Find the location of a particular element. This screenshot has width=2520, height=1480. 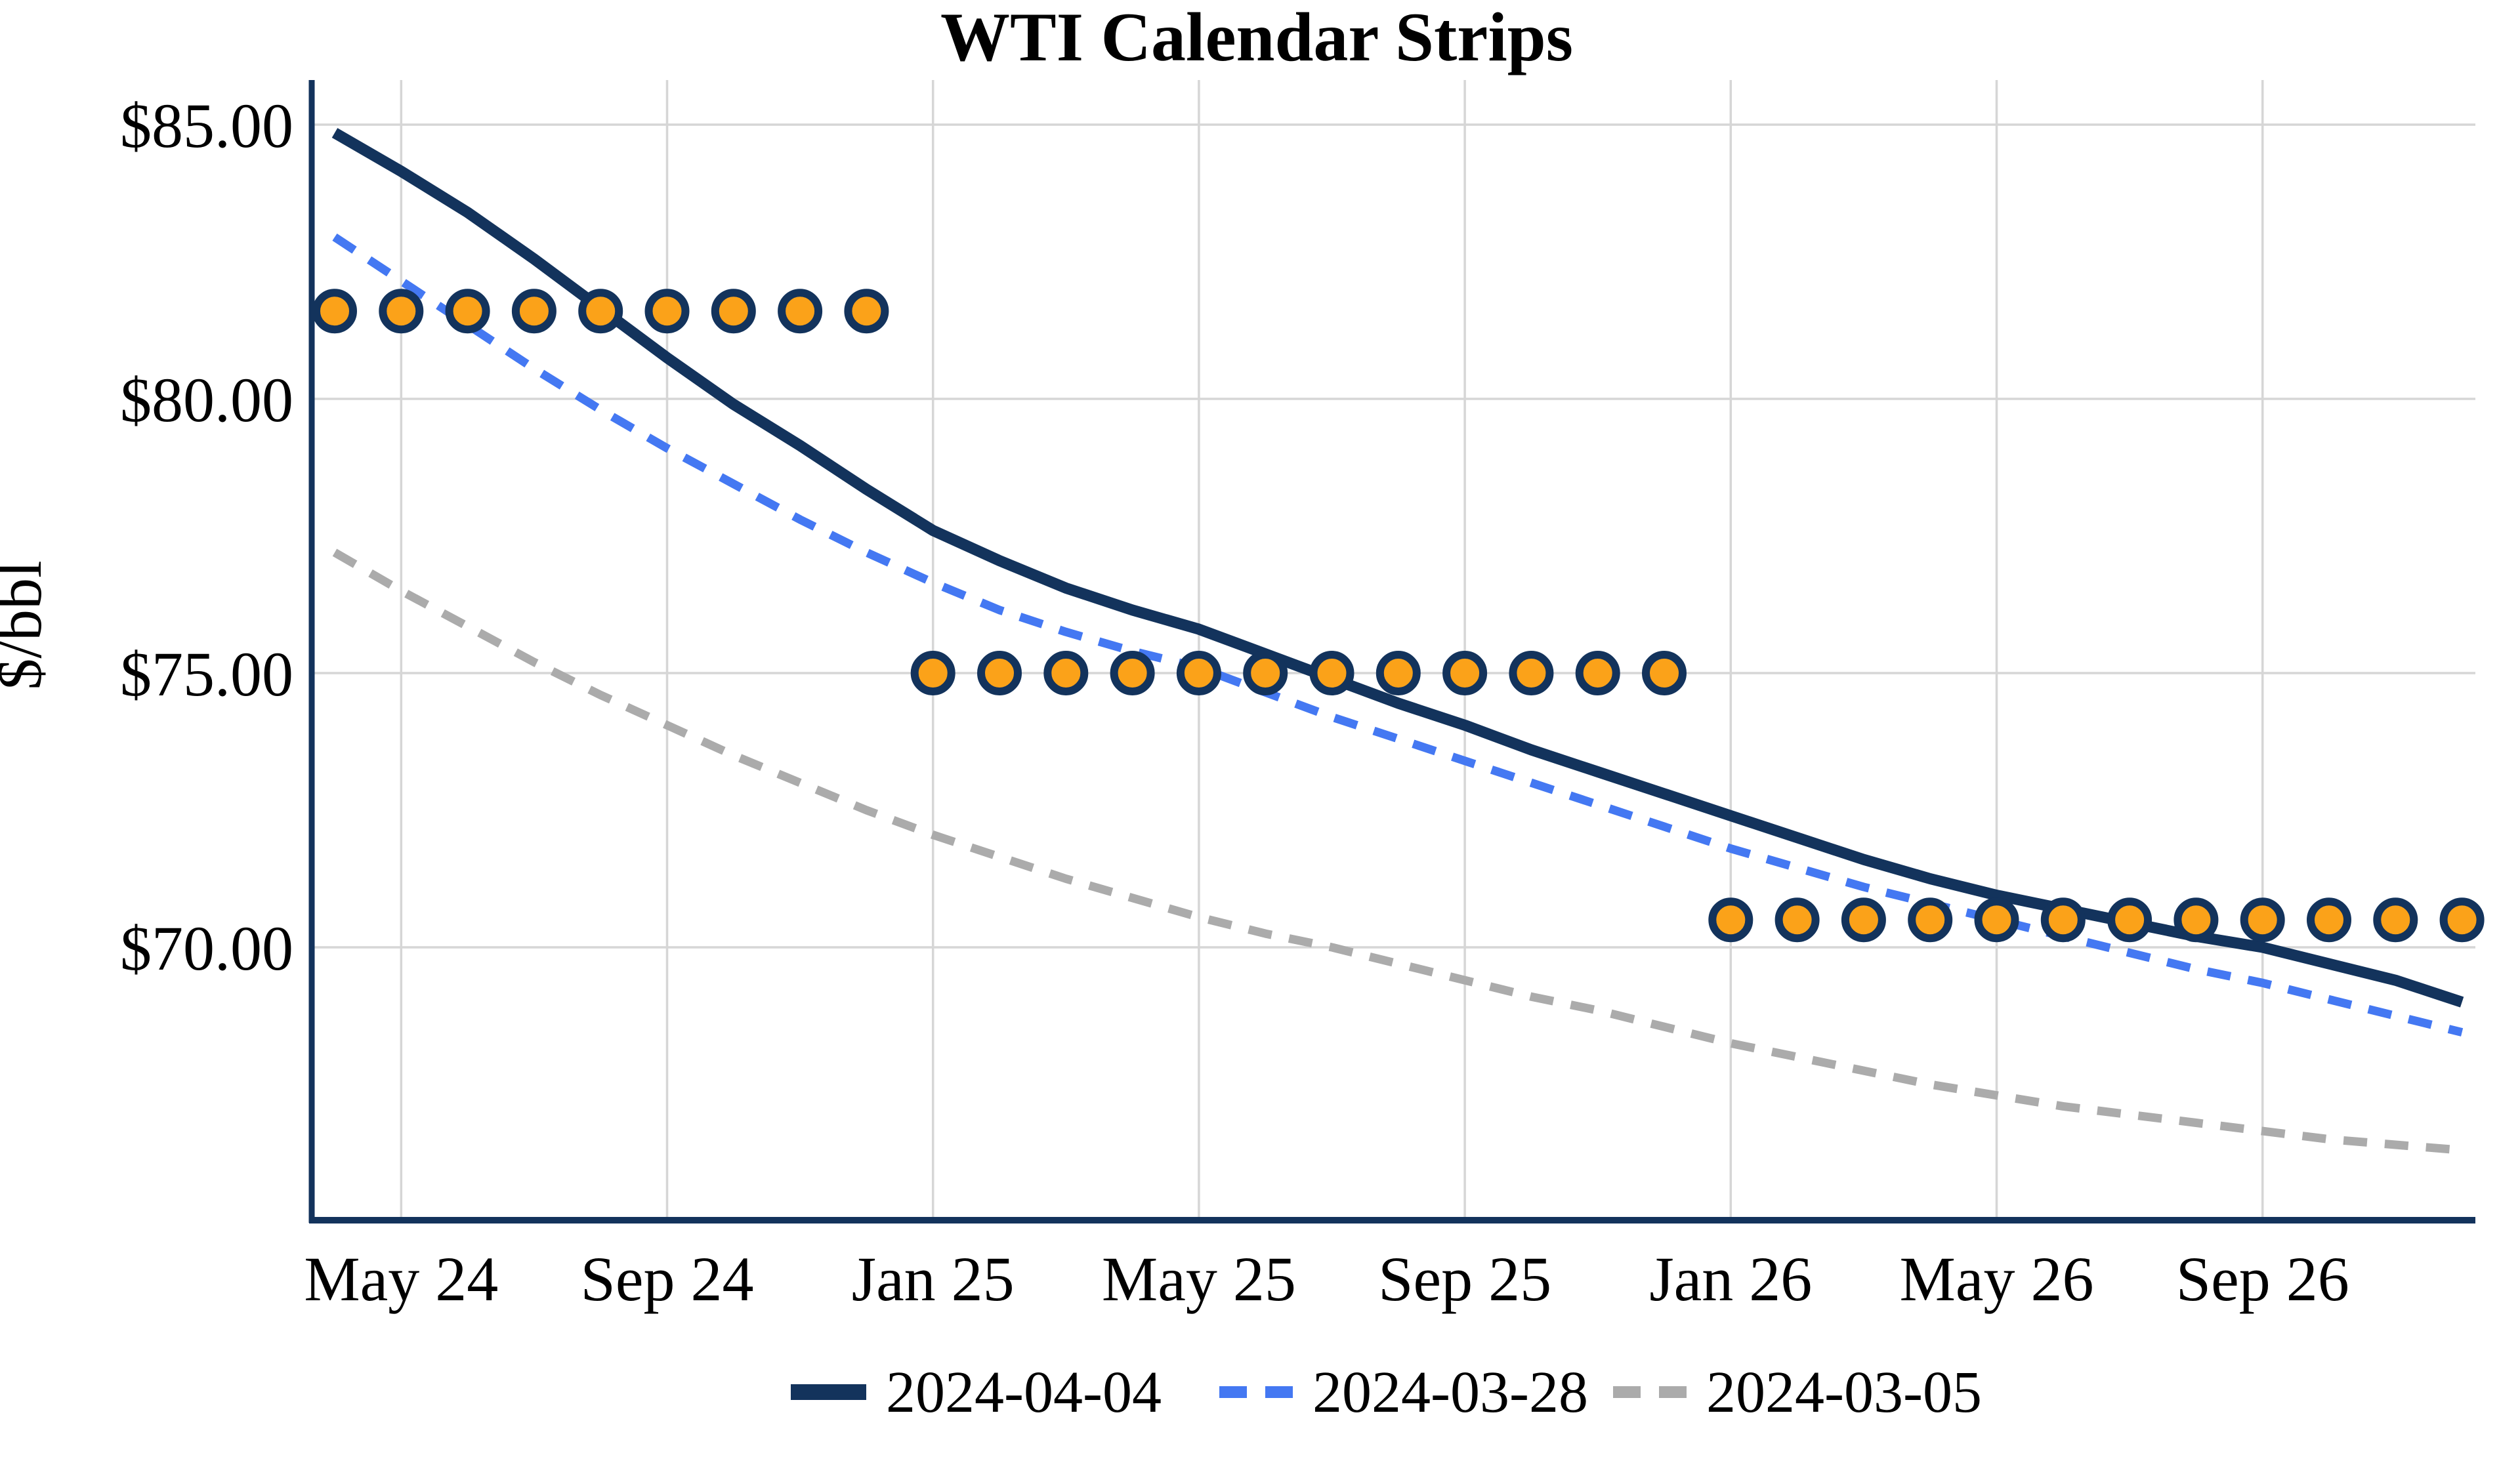

legend: 2024-04-04 2024-03-28 2024-03-05 is located at coordinates (1386, 1392).